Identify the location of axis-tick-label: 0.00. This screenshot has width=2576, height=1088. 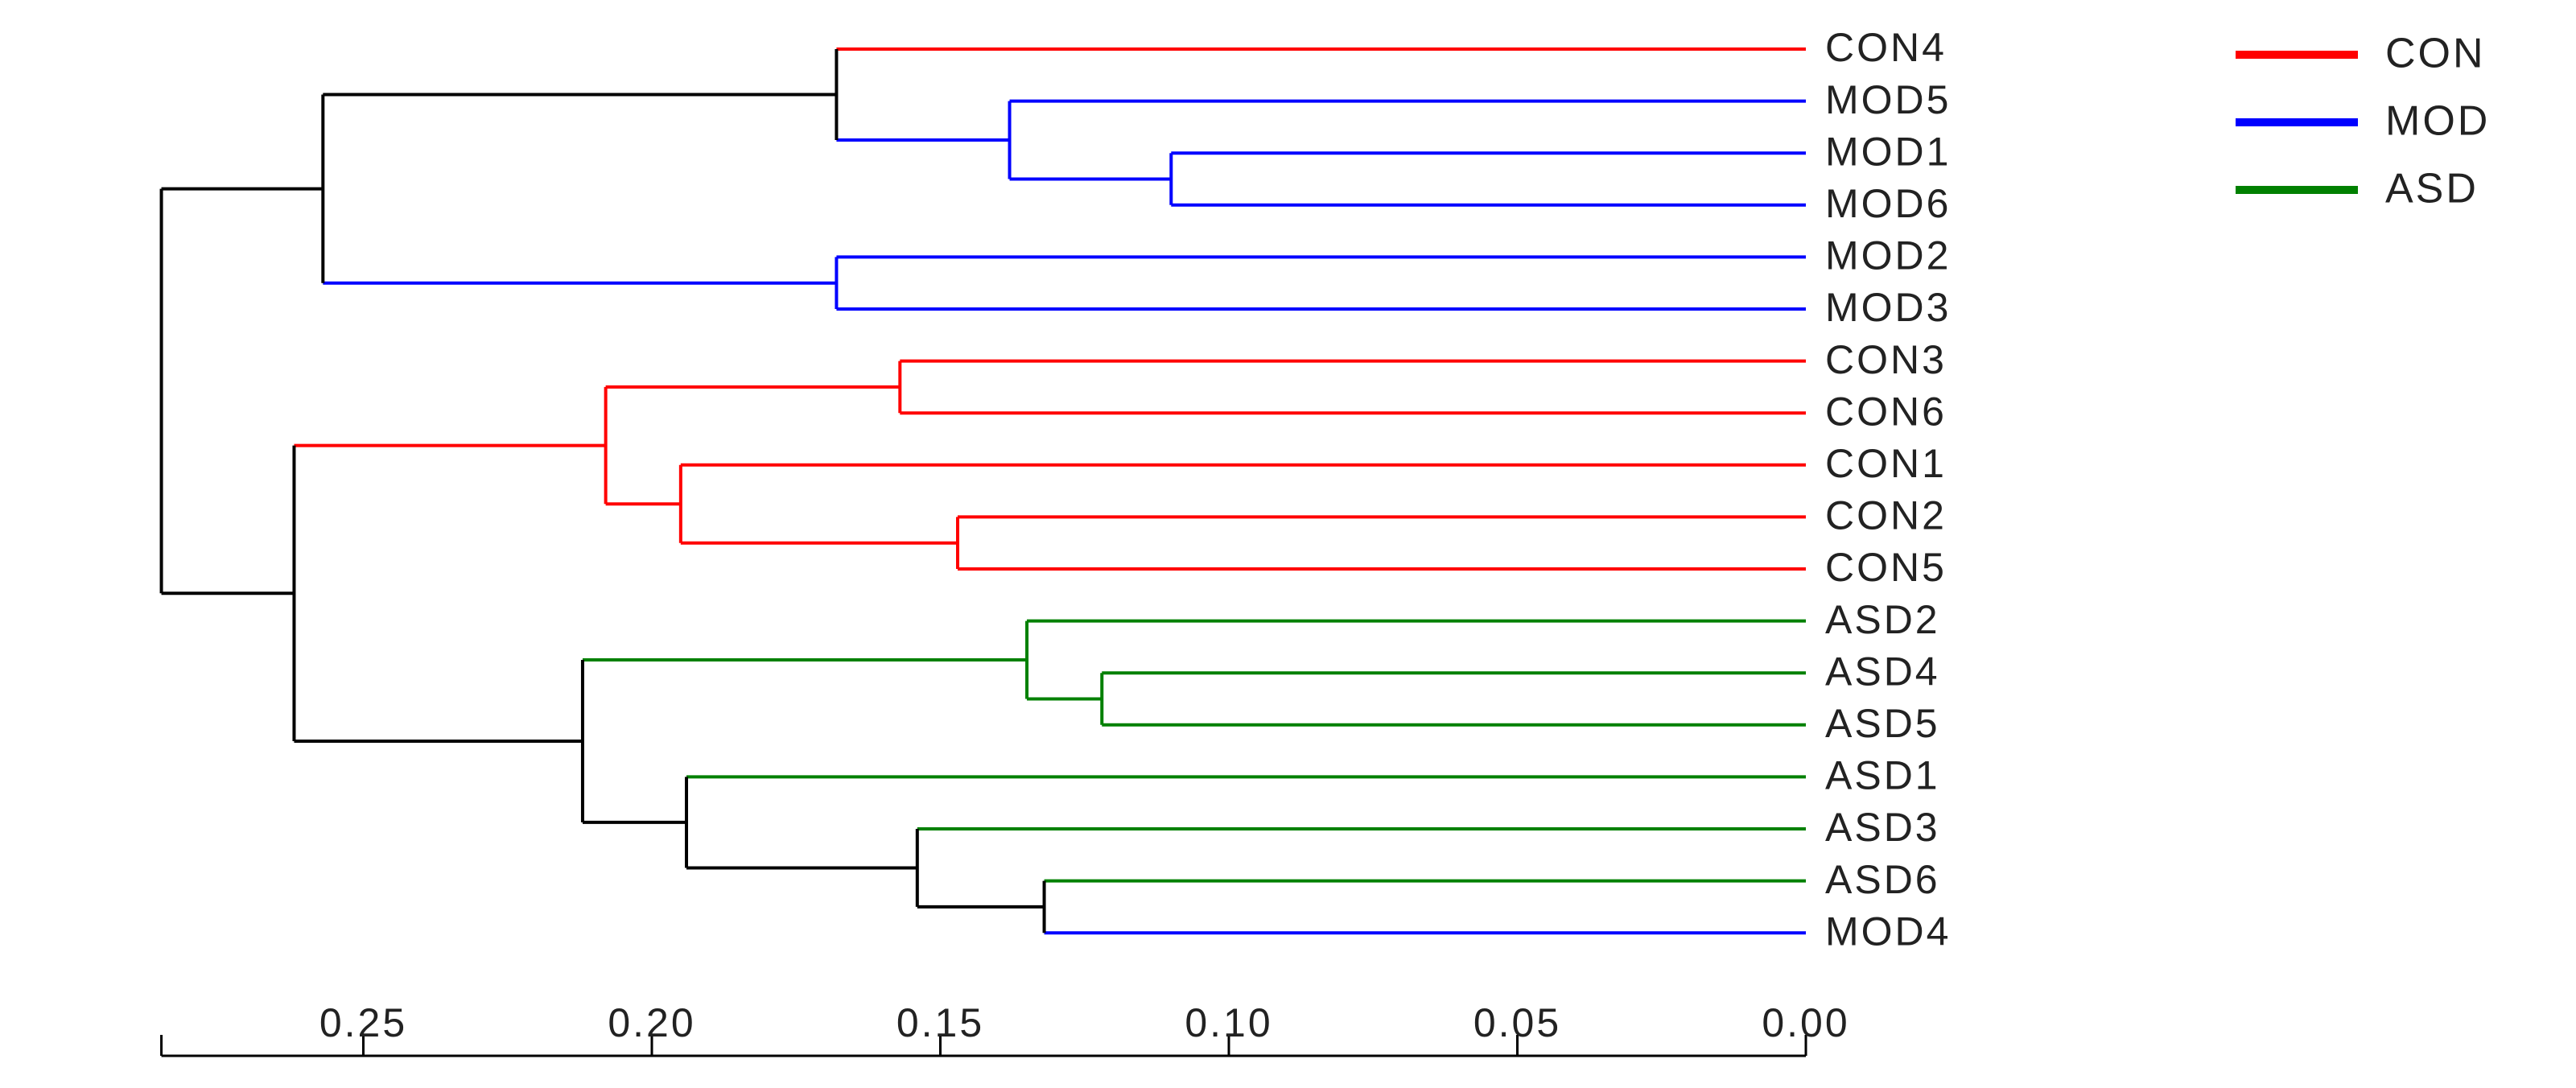
(1805, 1022).